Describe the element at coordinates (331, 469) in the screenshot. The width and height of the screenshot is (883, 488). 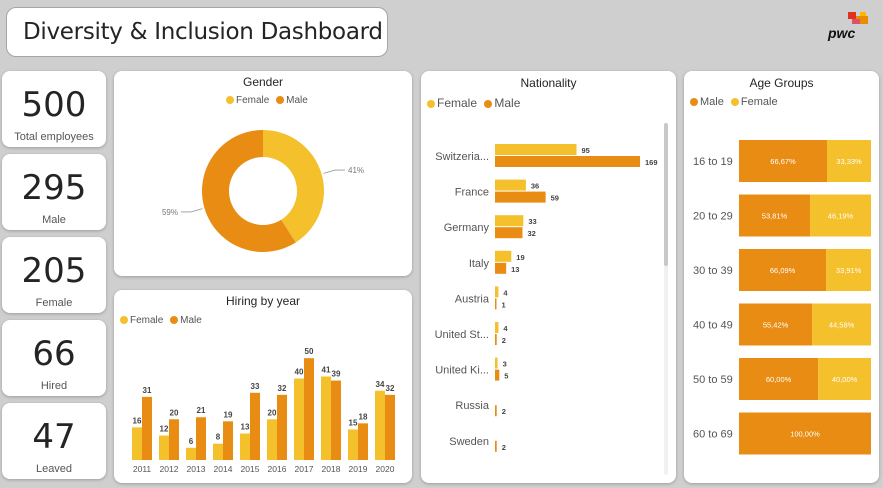
I see `hiring-year-label: 2018` at that location.